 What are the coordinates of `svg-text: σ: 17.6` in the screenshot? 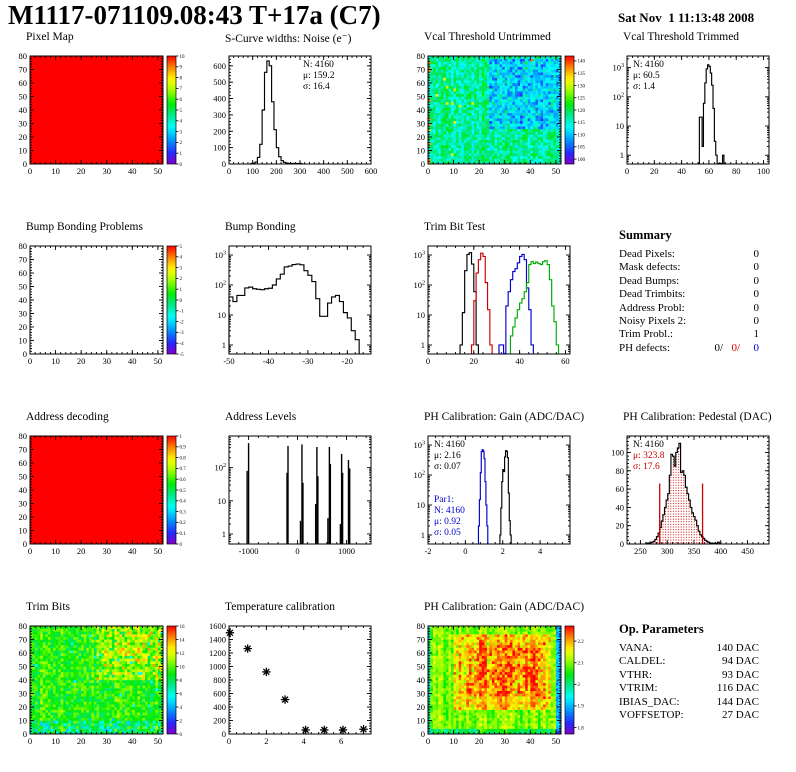 It's located at (646, 467).